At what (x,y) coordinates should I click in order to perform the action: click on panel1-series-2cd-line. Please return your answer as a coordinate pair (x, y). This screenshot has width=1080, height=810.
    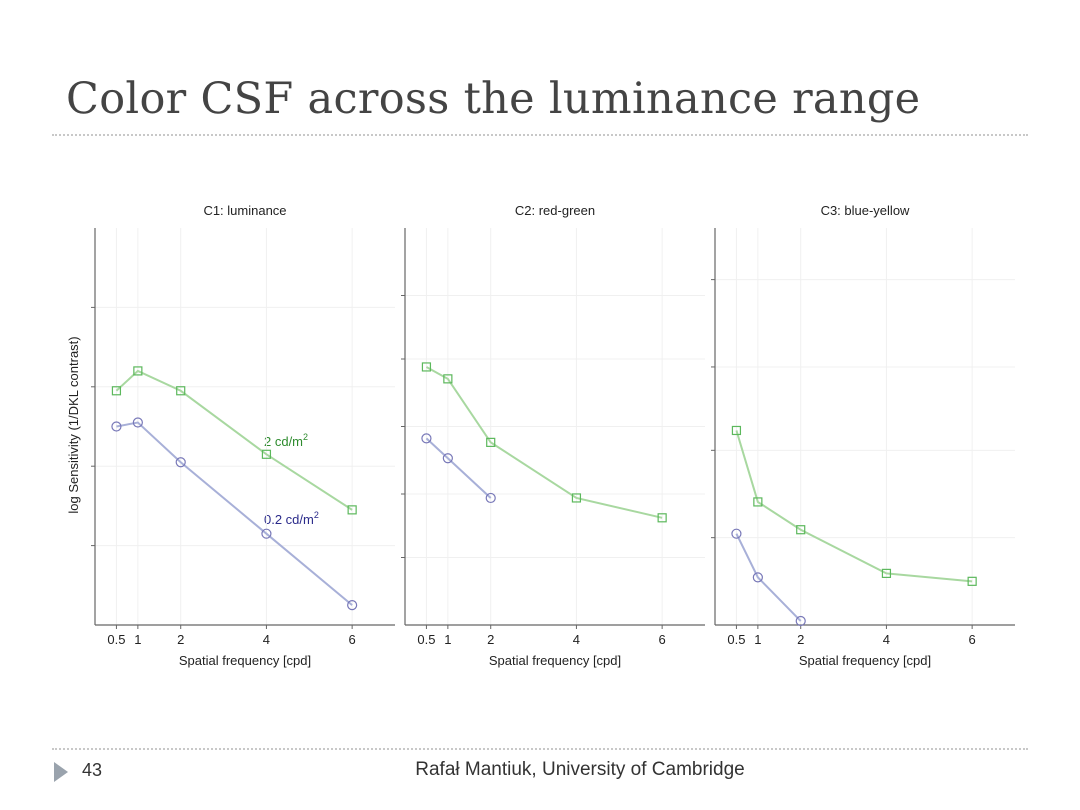
    Looking at the image, I should click on (234, 440).